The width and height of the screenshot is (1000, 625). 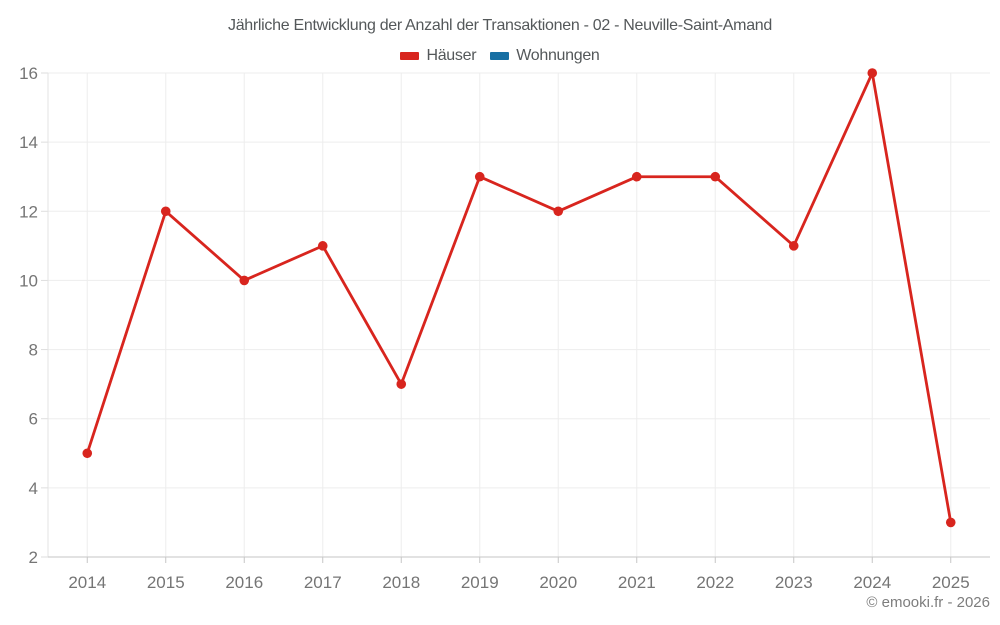 What do you see at coordinates (872, 73) in the screenshot?
I see `data-point-2024` at bounding box center [872, 73].